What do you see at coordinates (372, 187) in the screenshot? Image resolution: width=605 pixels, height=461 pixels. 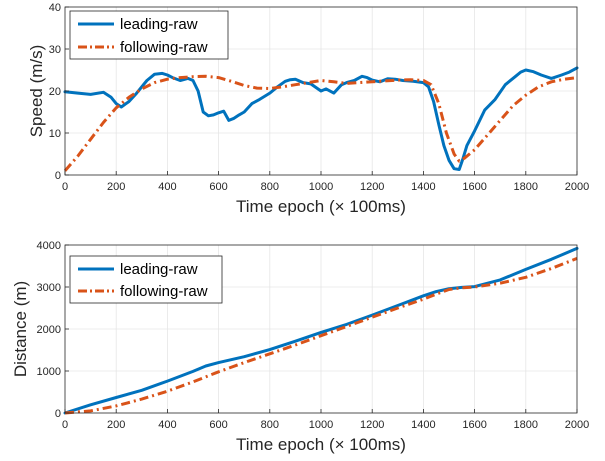 I see `speed-xtick-label-1200: 1200` at bounding box center [372, 187].